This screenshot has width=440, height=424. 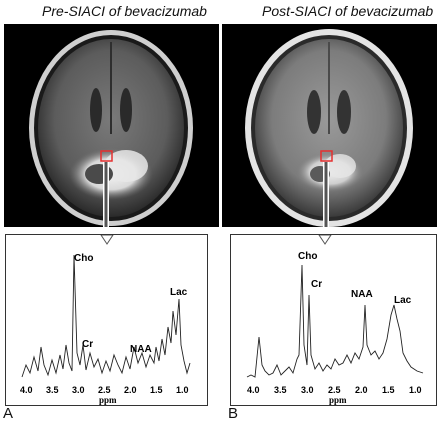 What do you see at coordinates (124, 11) in the screenshot?
I see `panel-a-title: Pre-SIACI of bevacizumab` at bounding box center [124, 11].